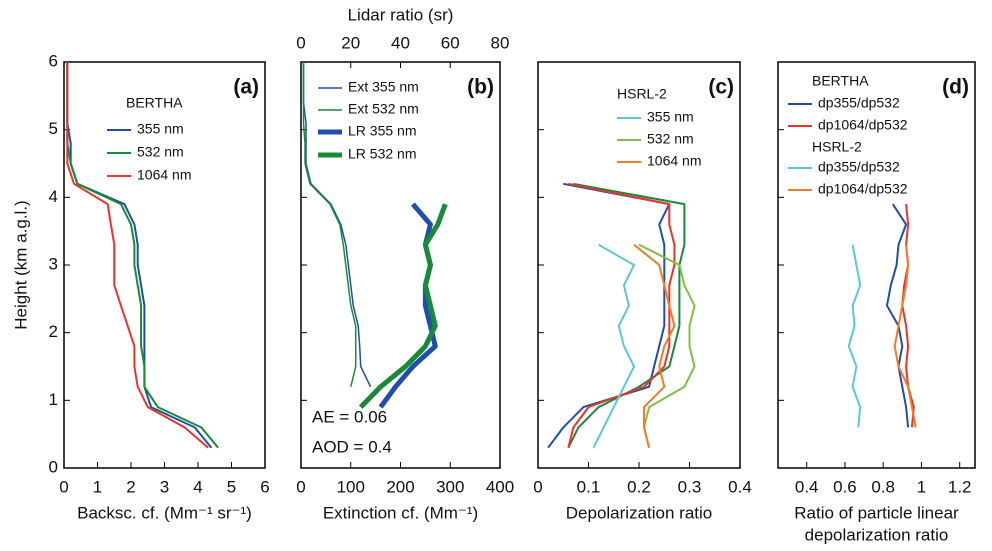 The width and height of the screenshot is (992, 551). Describe the element at coordinates (500, 486) in the screenshot. I see `x-tick-label: 400` at that location.